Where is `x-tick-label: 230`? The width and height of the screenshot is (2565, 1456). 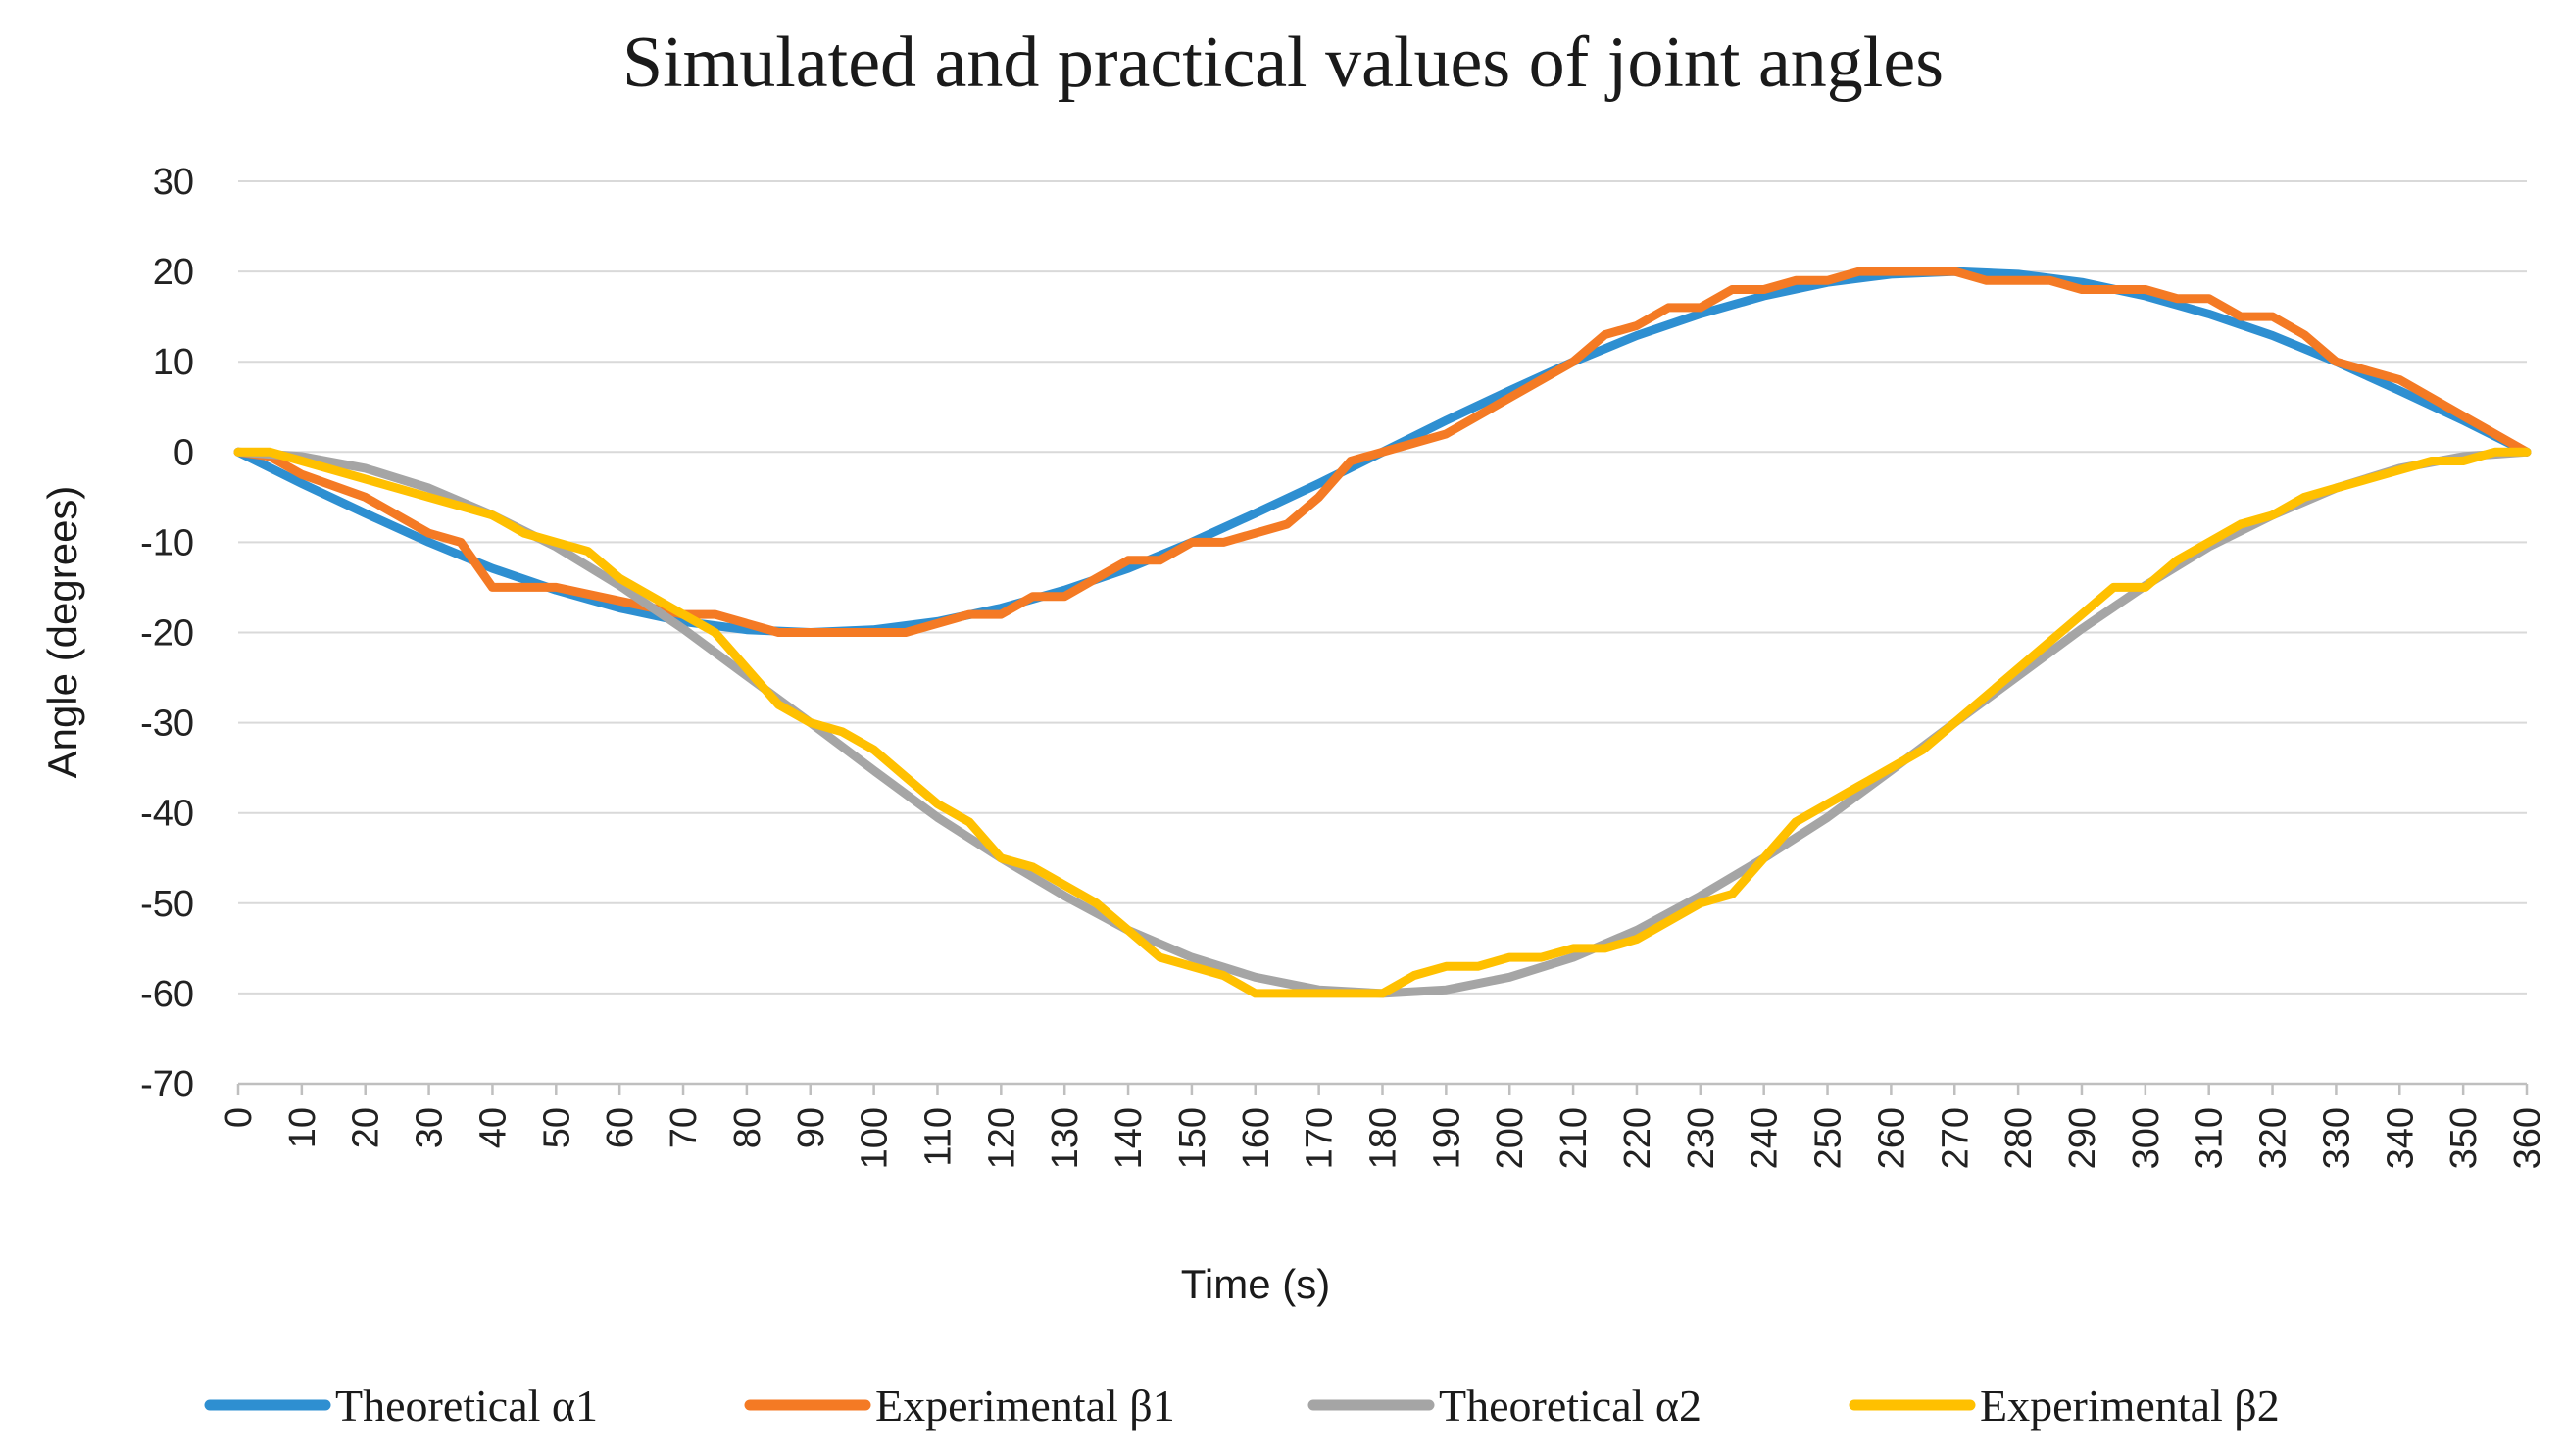 x-tick-label: 230 is located at coordinates (1701, 1138).